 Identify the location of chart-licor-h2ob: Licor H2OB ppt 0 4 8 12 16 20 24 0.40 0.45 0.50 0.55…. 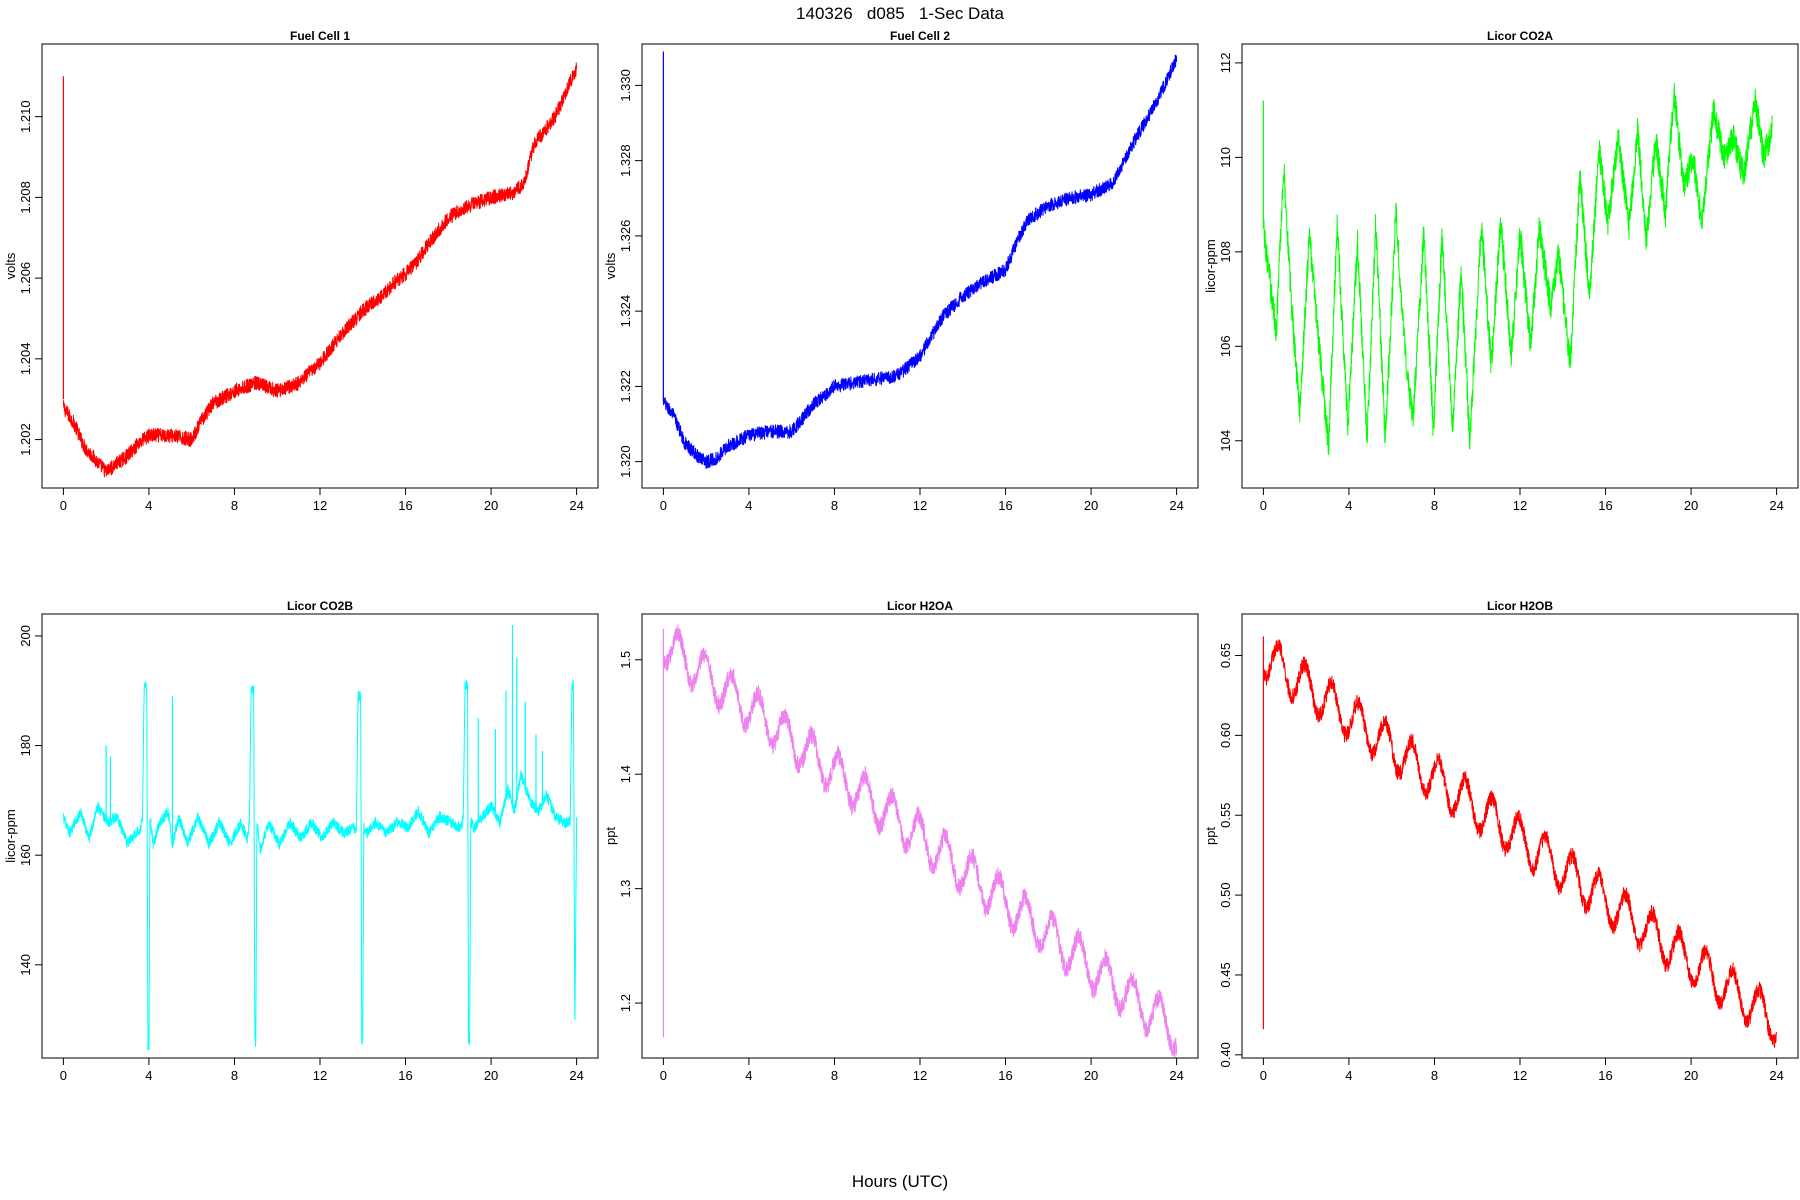
(1501, 841).